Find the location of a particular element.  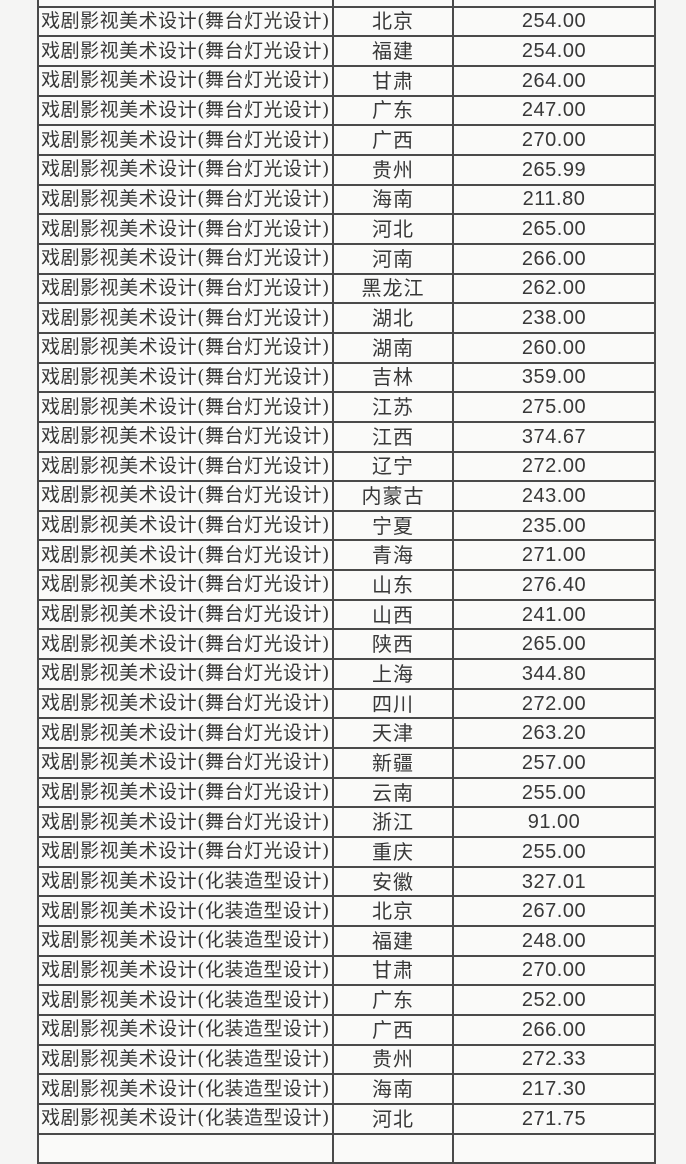

province-cell: 重庆 is located at coordinates (394, 853).